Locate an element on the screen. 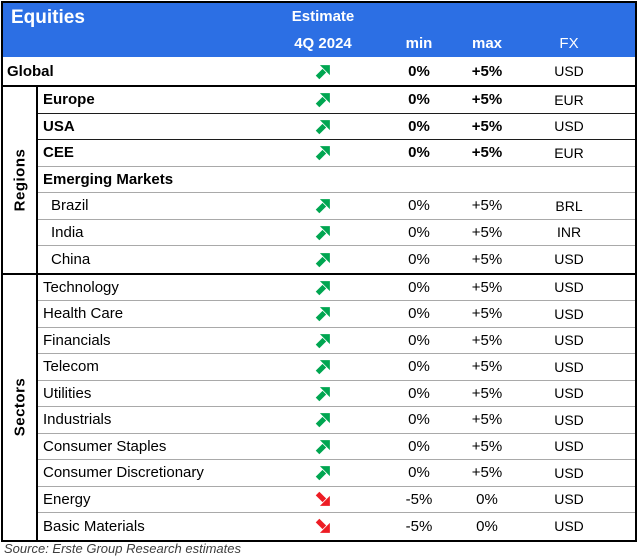  table-row: CEE 0% +5% EUR is located at coordinates (336, 153).